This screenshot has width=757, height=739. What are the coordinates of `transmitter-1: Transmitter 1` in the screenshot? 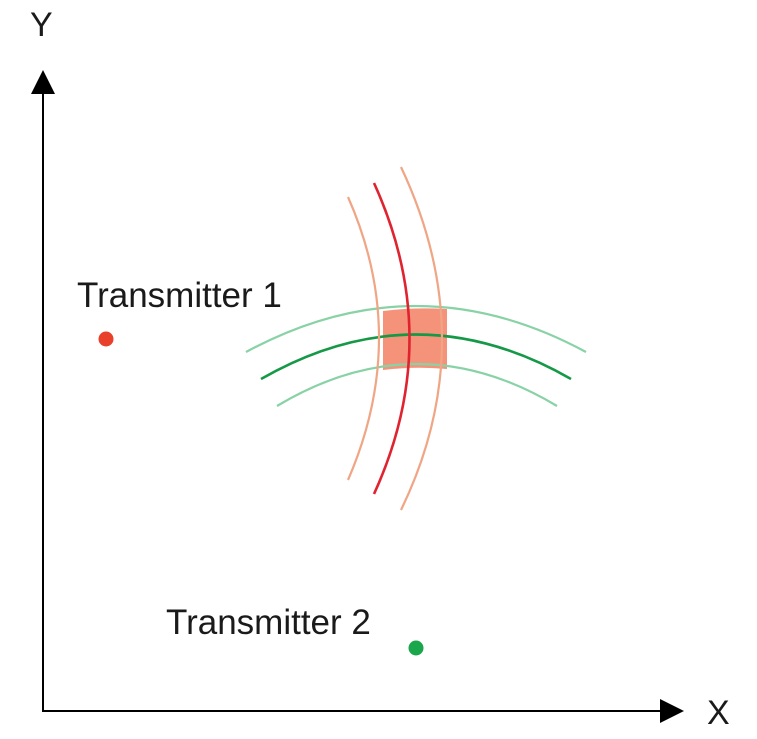 It's located at (179, 311).